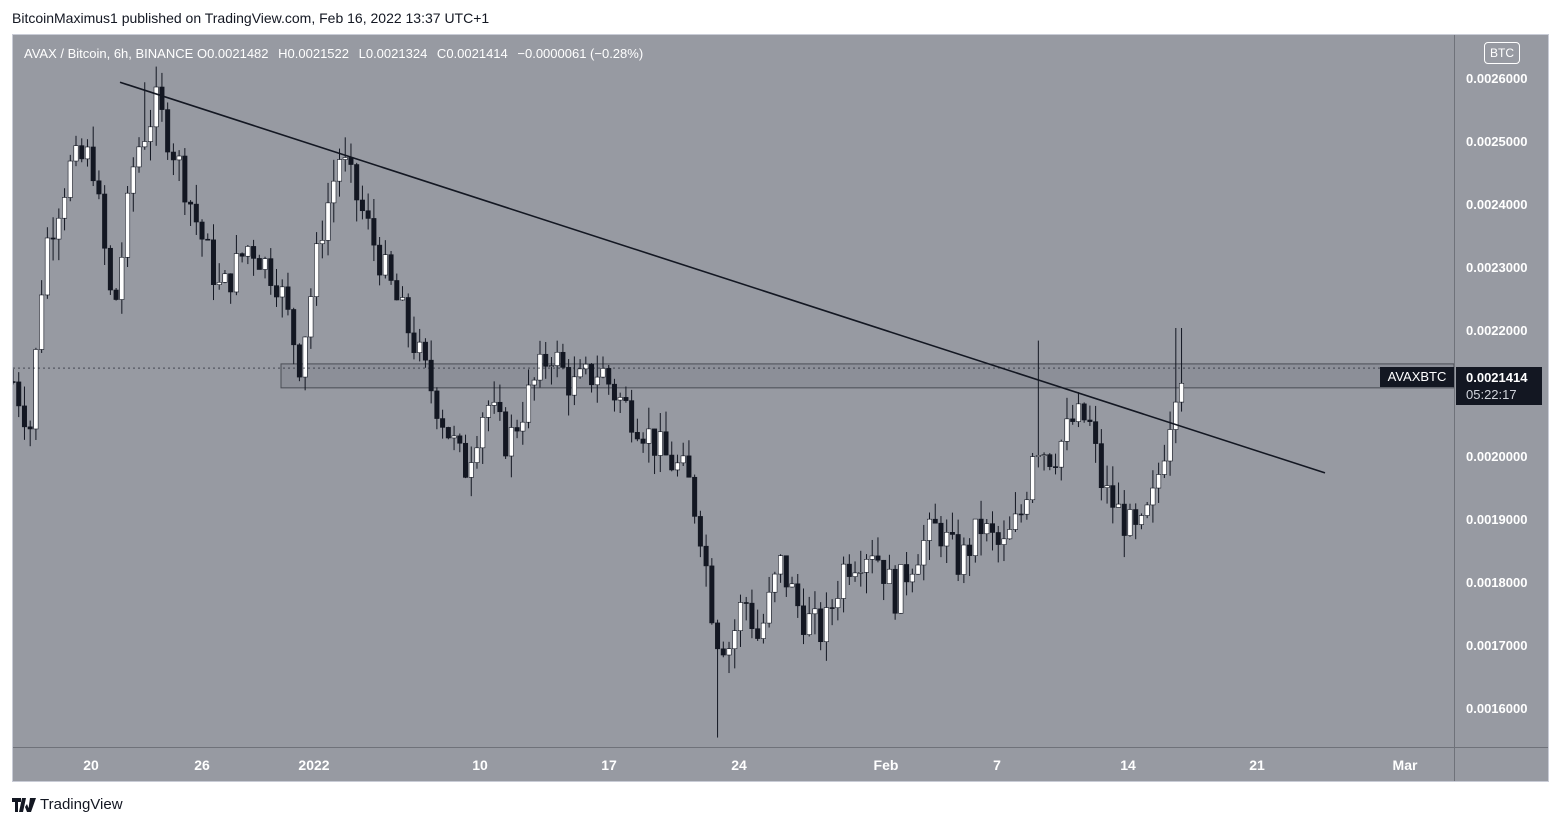  What do you see at coordinates (867, 376) in the screenshot?
I see `support-resistance-zone` at bounding box center [867, 376].